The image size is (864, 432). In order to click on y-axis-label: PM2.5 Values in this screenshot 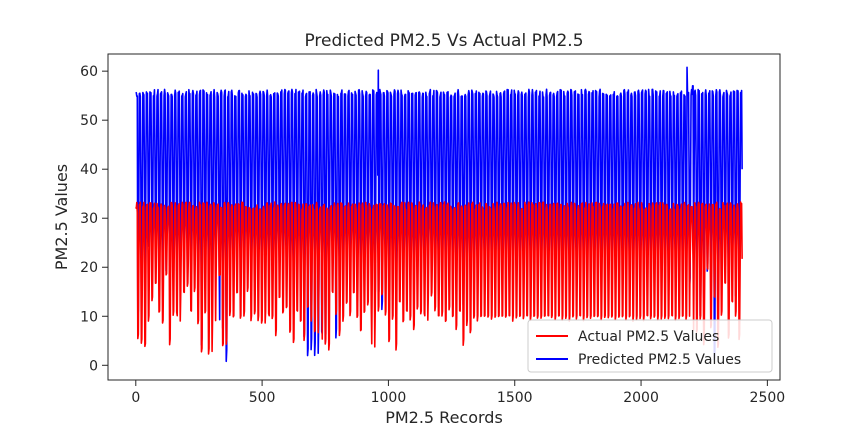, I will do `click(61, 217)`.